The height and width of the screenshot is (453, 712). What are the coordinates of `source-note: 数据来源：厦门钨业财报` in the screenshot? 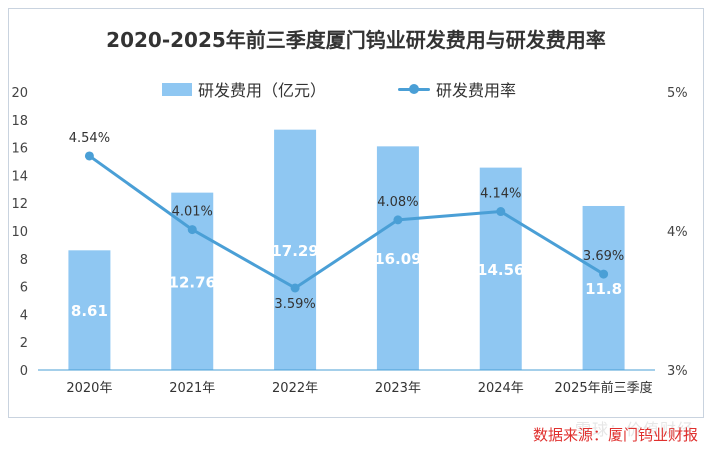 It's located at (615, 435).